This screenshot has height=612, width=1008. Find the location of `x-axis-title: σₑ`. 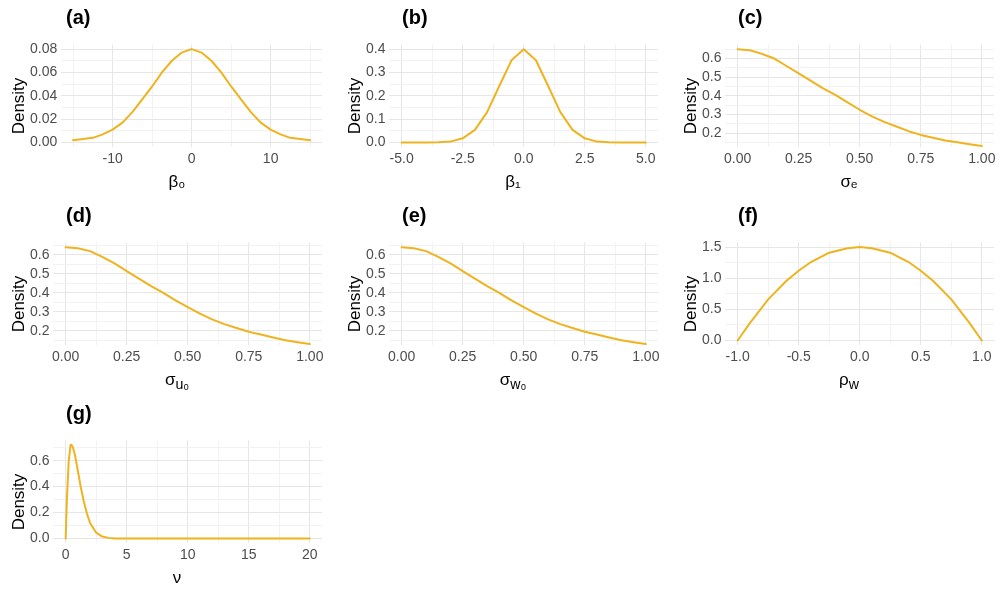

x-axis-title: σₑ is located at coordinates (849, 182).